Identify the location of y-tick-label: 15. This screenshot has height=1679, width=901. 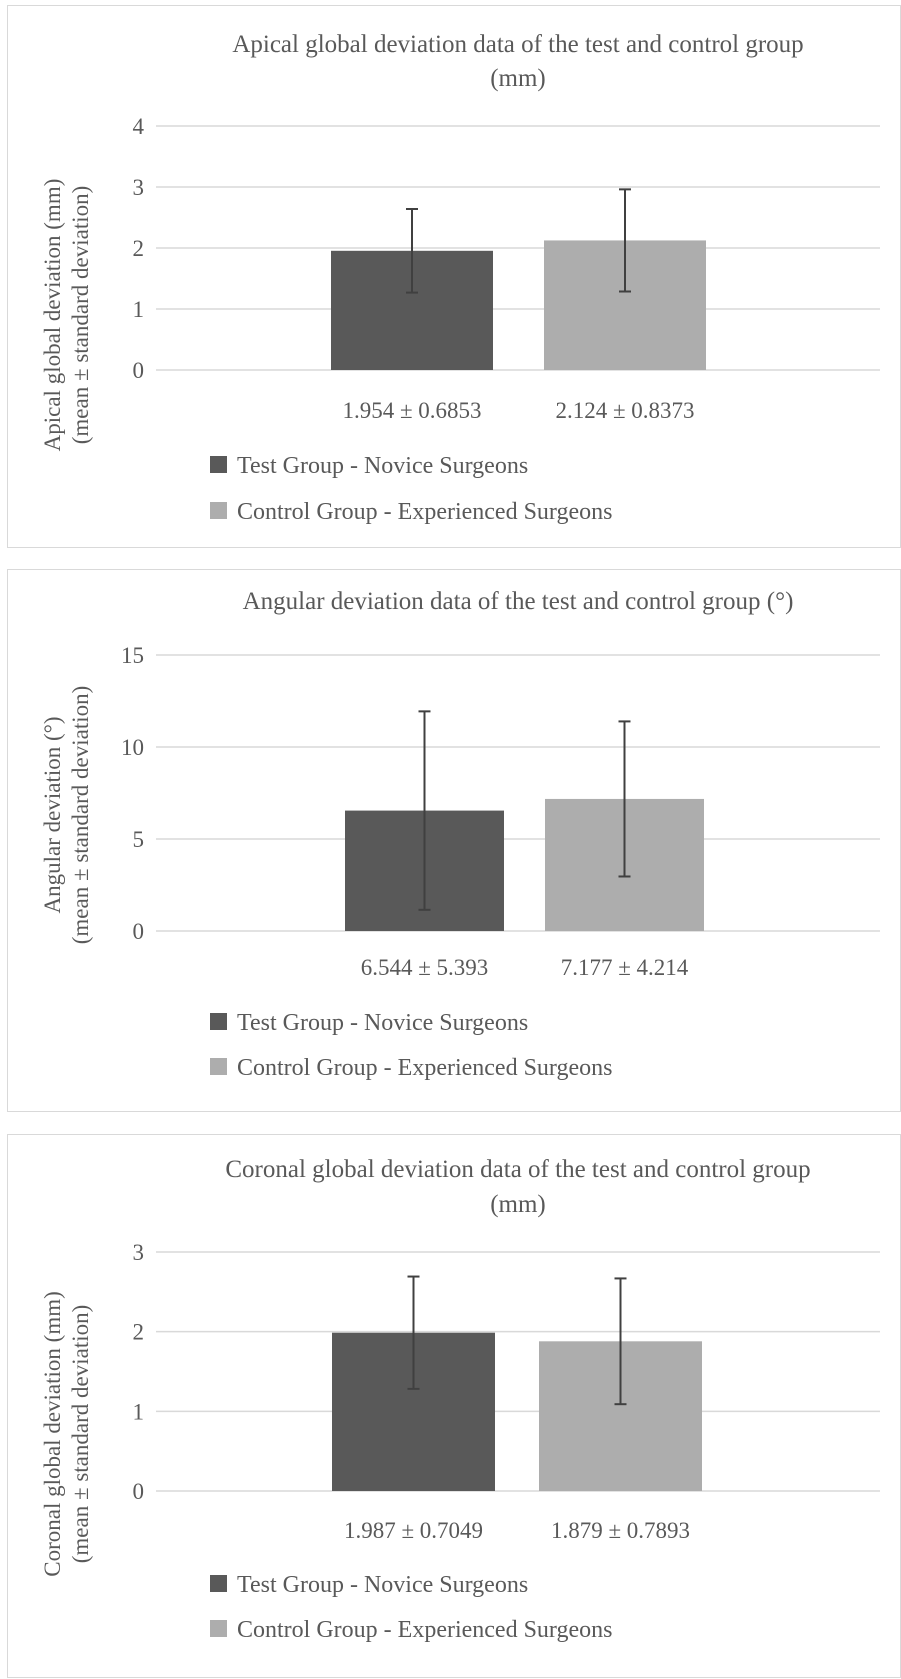
(132, 655).